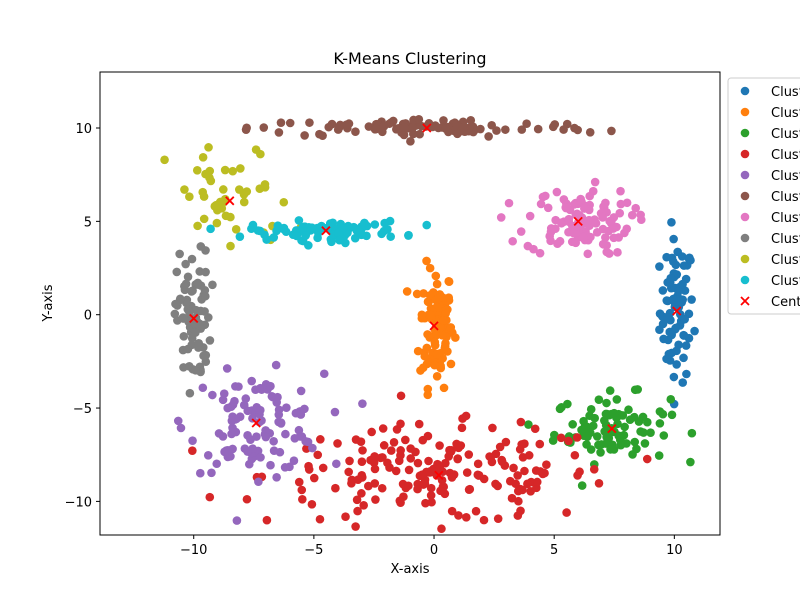 The height and width of the screenshot is (600, 800). What do you see at coordinates (410, 569) in the screenshot?
I see `x-axis-label: X-axis` at bounding box center [410, 569].